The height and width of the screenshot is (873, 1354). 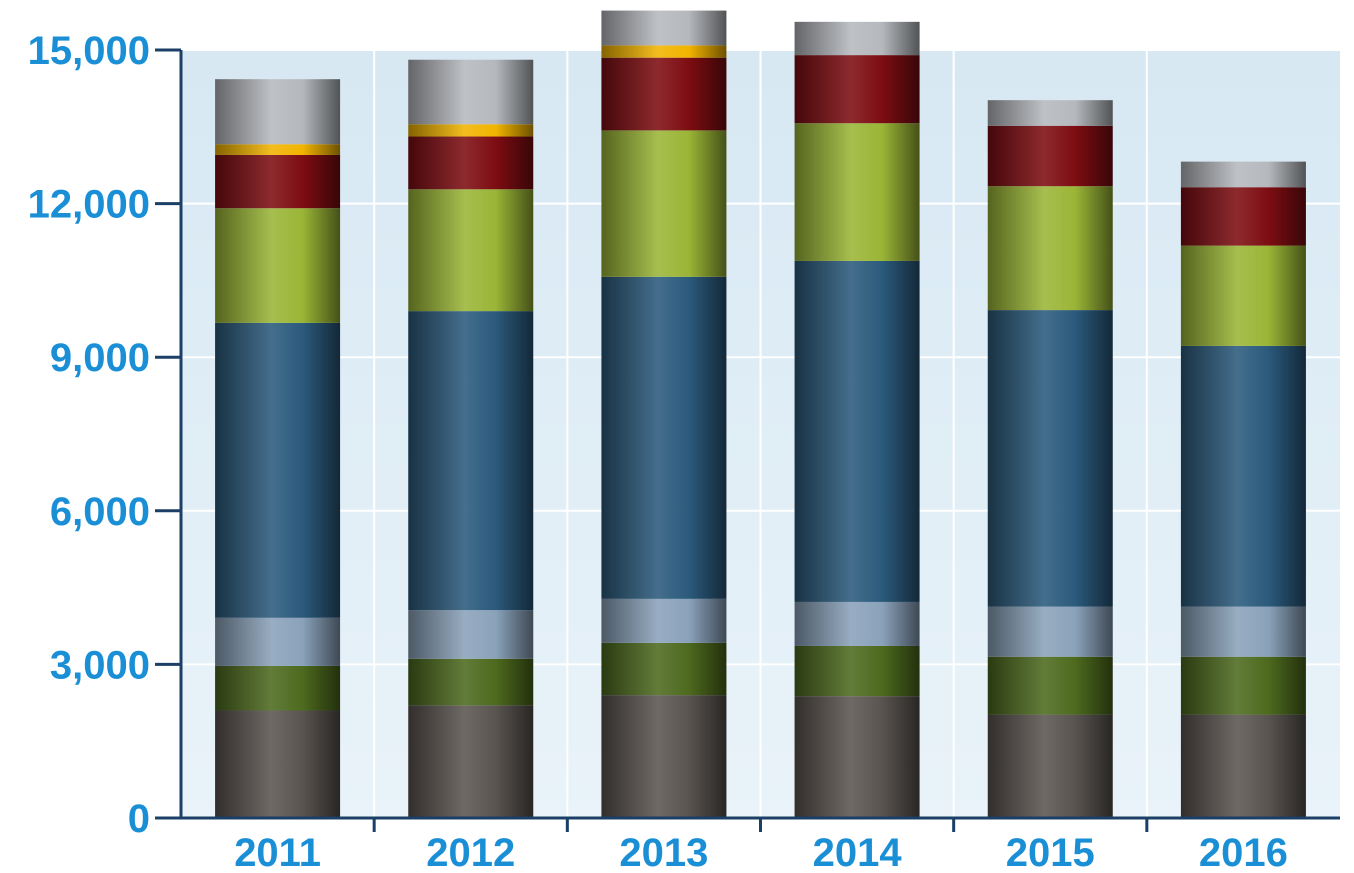 I want to click on x-tick-labels: 2011 2012 2013 2014 2015 2016, so click(x=761, y=852).